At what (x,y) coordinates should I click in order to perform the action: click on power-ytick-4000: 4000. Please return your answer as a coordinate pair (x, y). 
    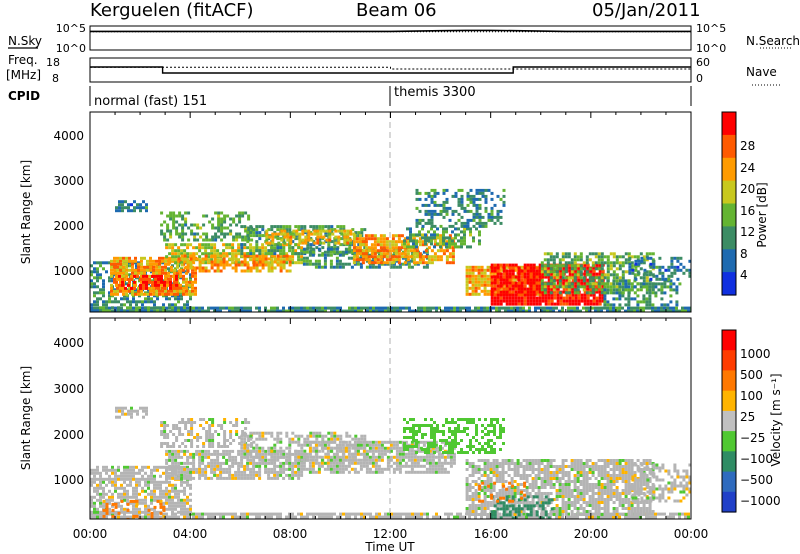
    Looking at the image, I should click on (68, 136).